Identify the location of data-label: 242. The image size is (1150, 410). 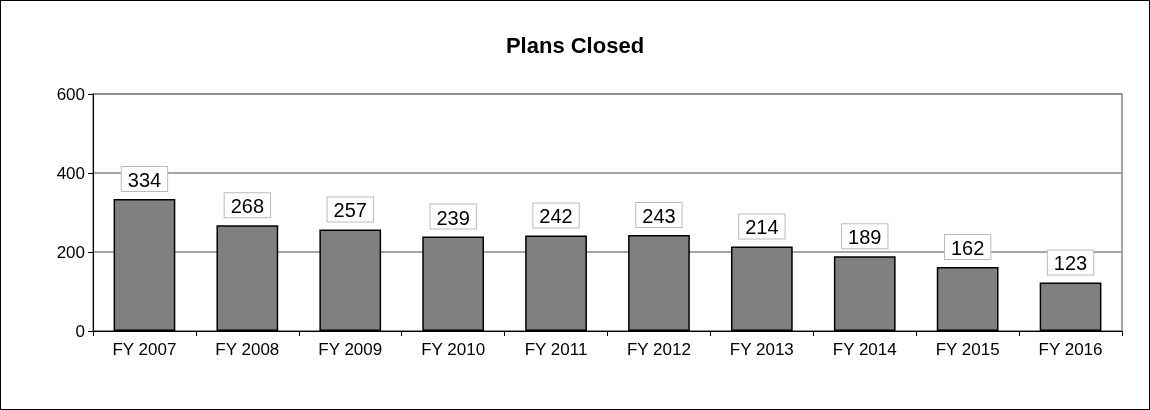
(556, 216).